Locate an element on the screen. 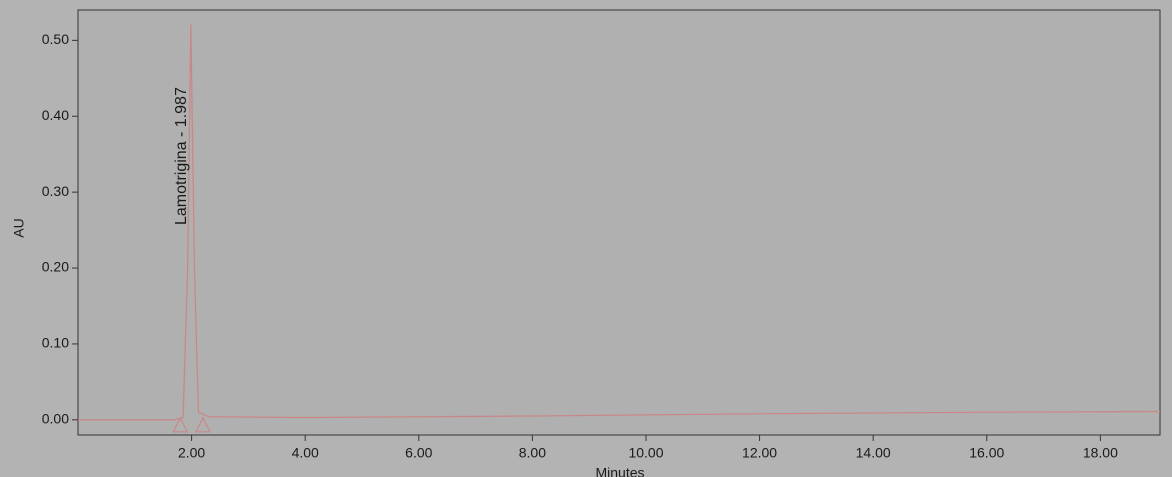  x-tick-label: 10.00 is located at coordinates (645, 453).